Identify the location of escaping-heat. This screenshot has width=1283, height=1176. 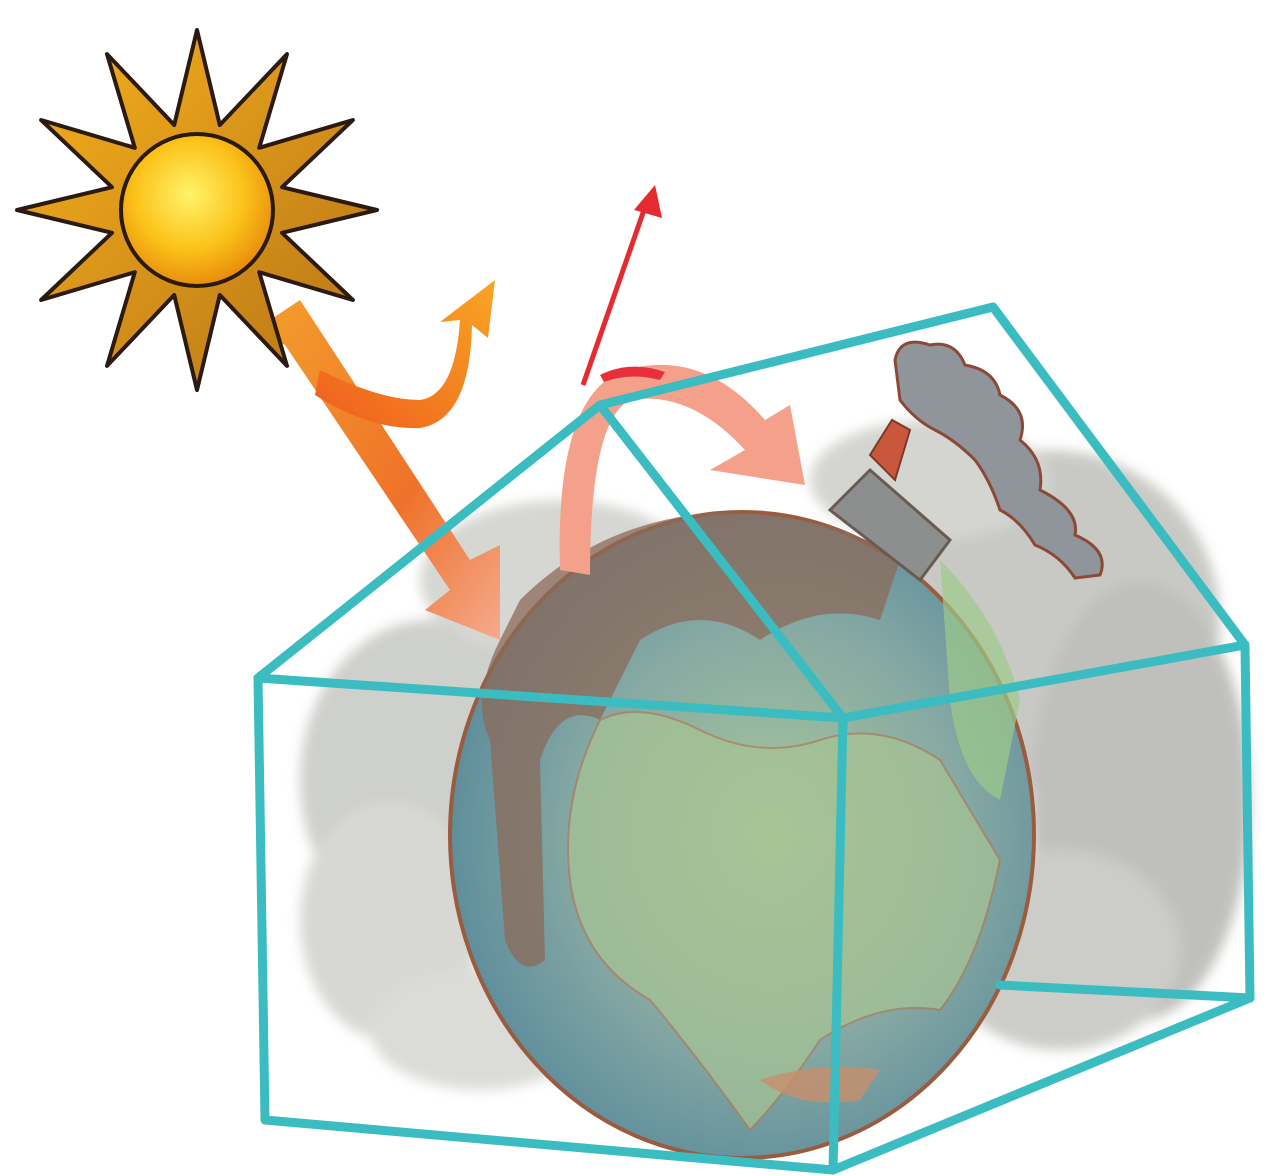
(621, 285).